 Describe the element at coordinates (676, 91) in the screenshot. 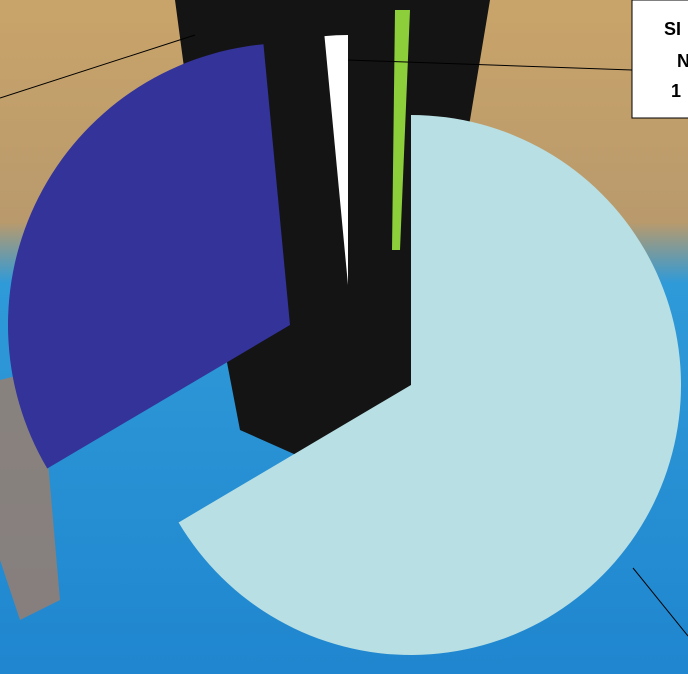

I see `label-text: 1` at that location.